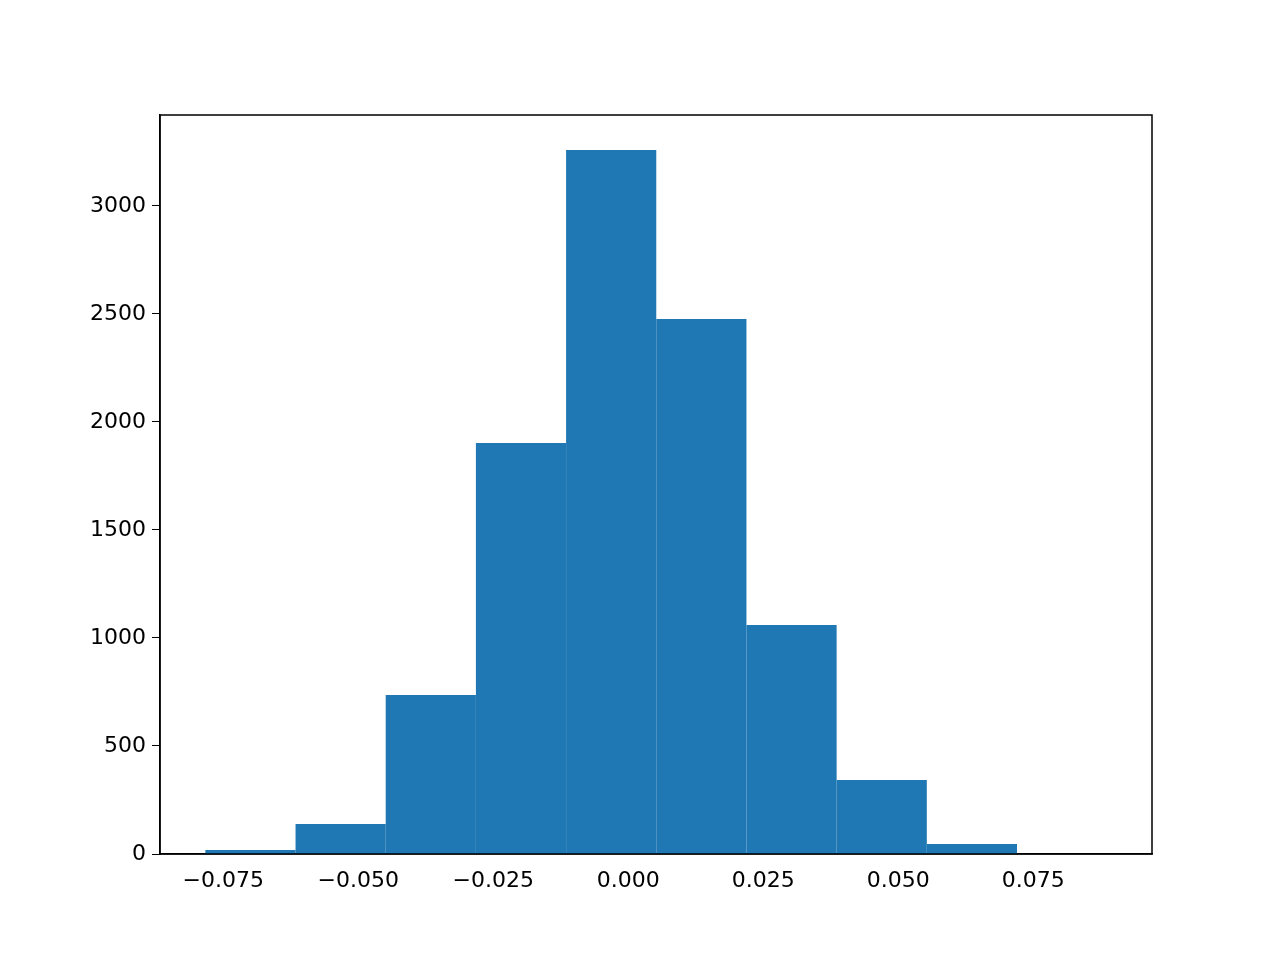 Image resolution: width=1280 pixels, height=960 pixels. I want to click on x-tick-label: −0.075, so click(223, 879).